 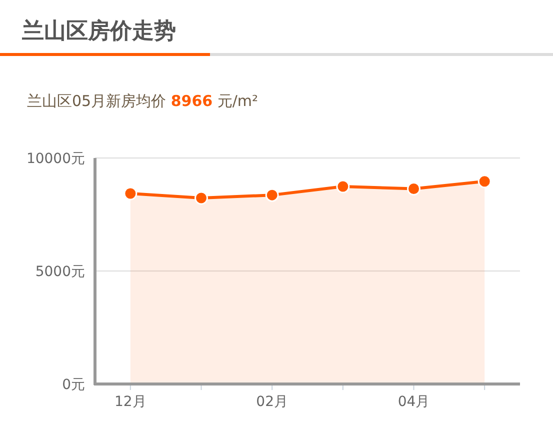 What do you see at coordinates (272, 402) in the screenshot?
I see `x-tick-label: 02月` at bounding box center [272, 402].